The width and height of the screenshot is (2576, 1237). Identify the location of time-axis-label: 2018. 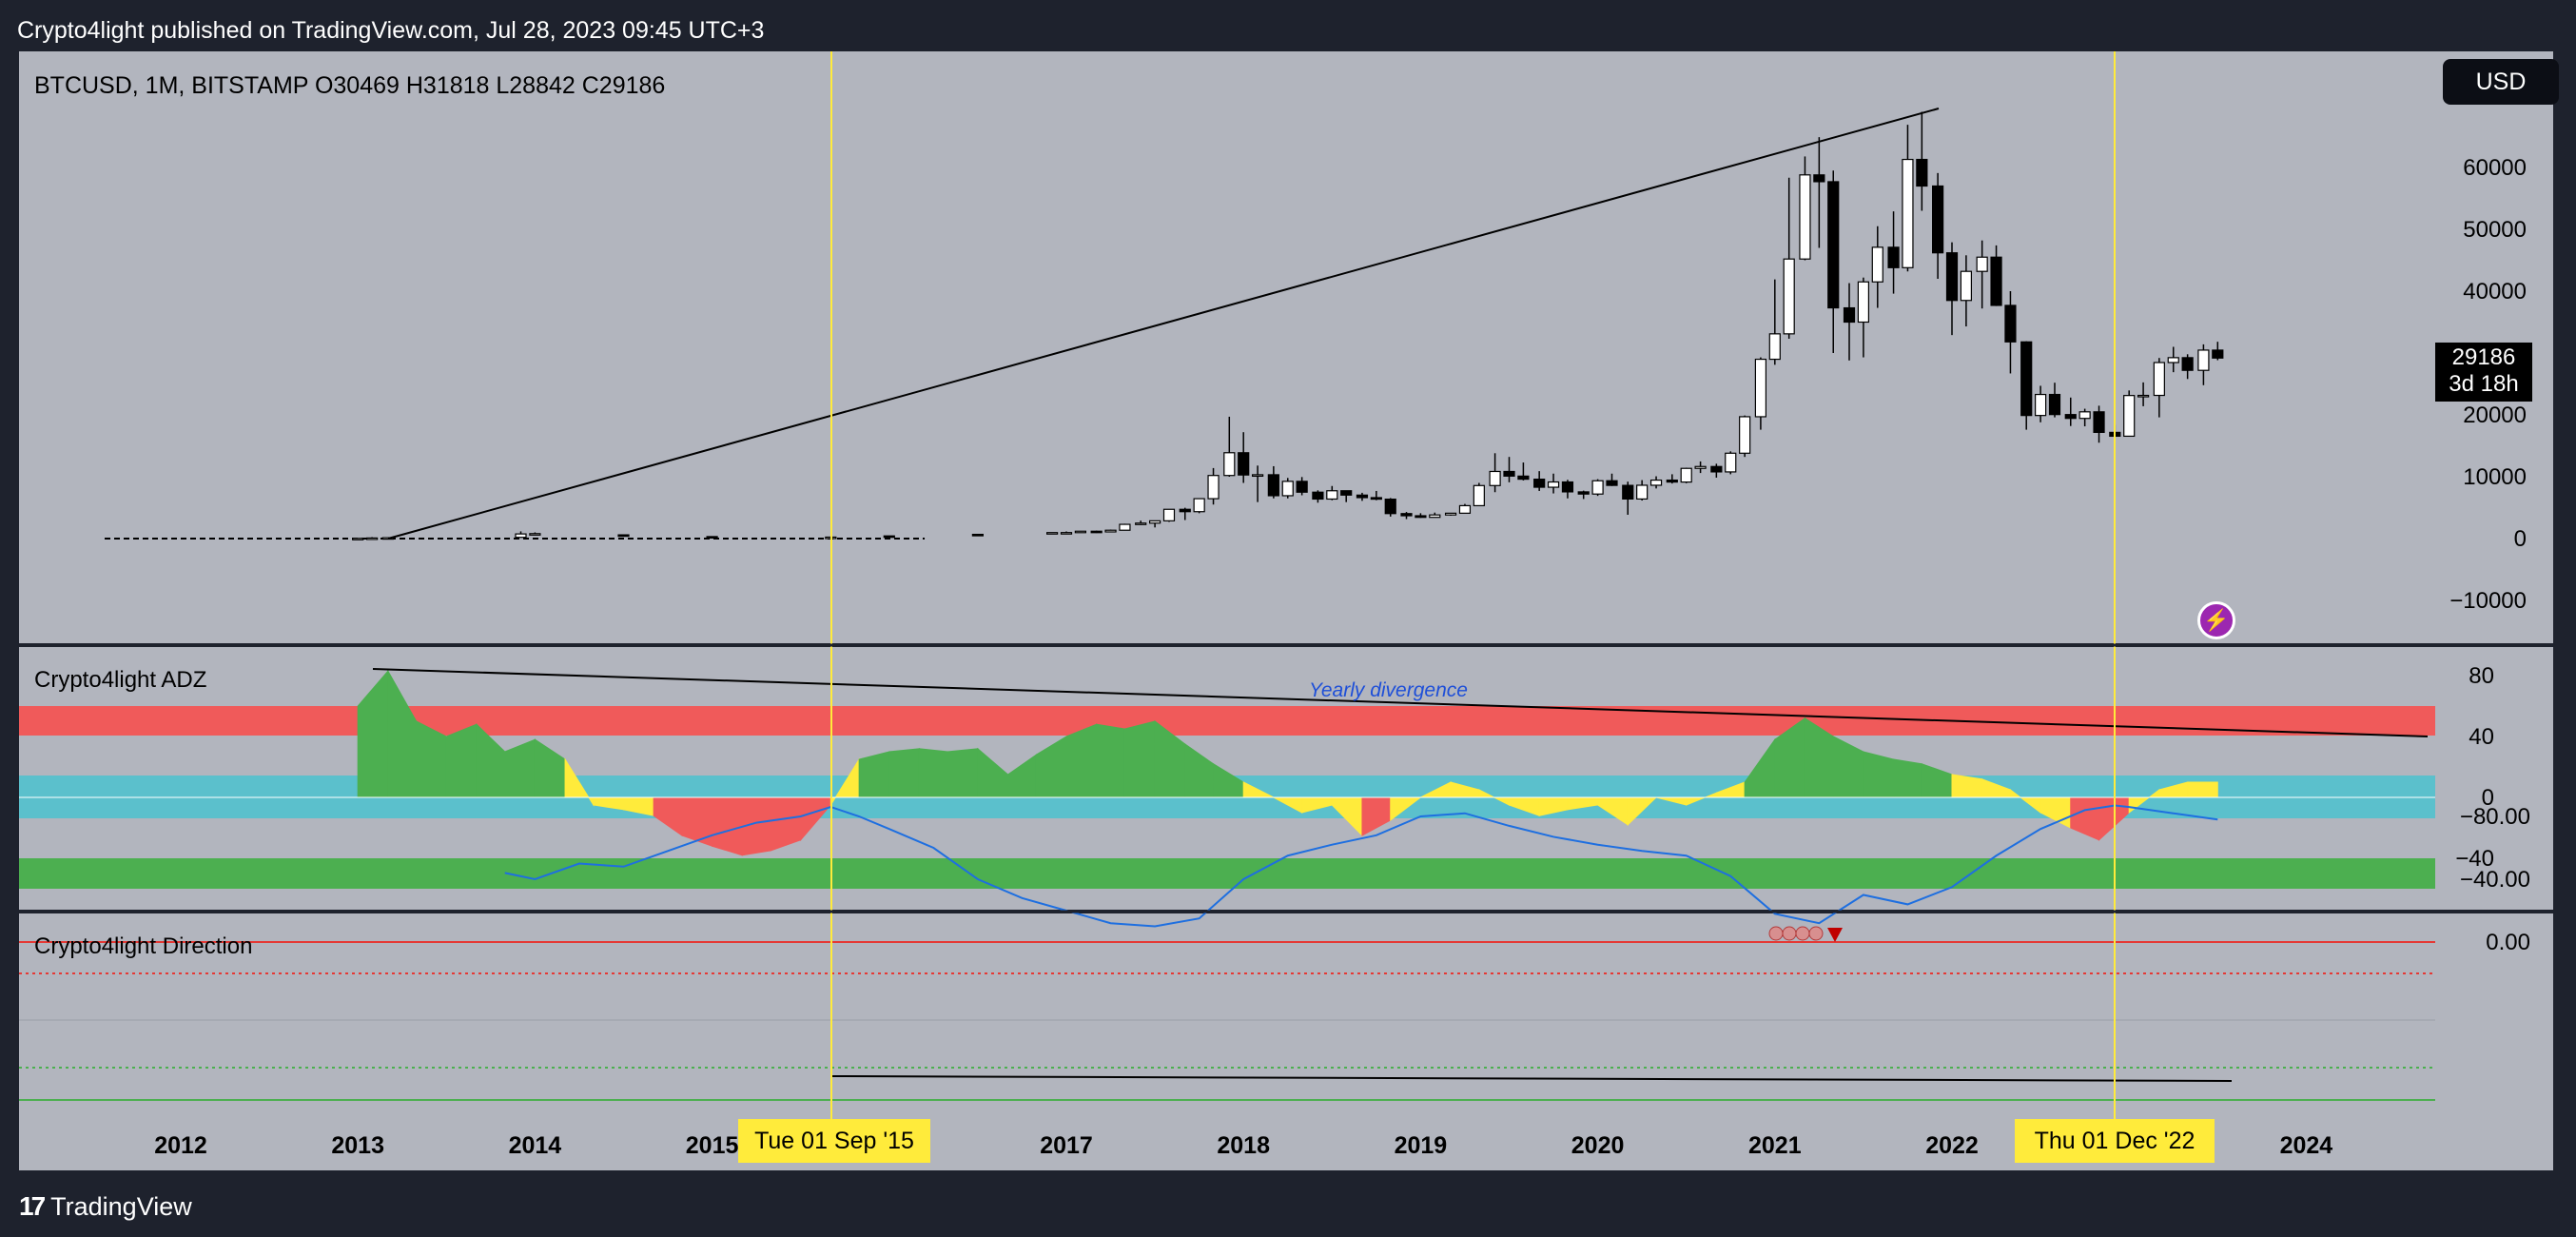
(1244, 1145).